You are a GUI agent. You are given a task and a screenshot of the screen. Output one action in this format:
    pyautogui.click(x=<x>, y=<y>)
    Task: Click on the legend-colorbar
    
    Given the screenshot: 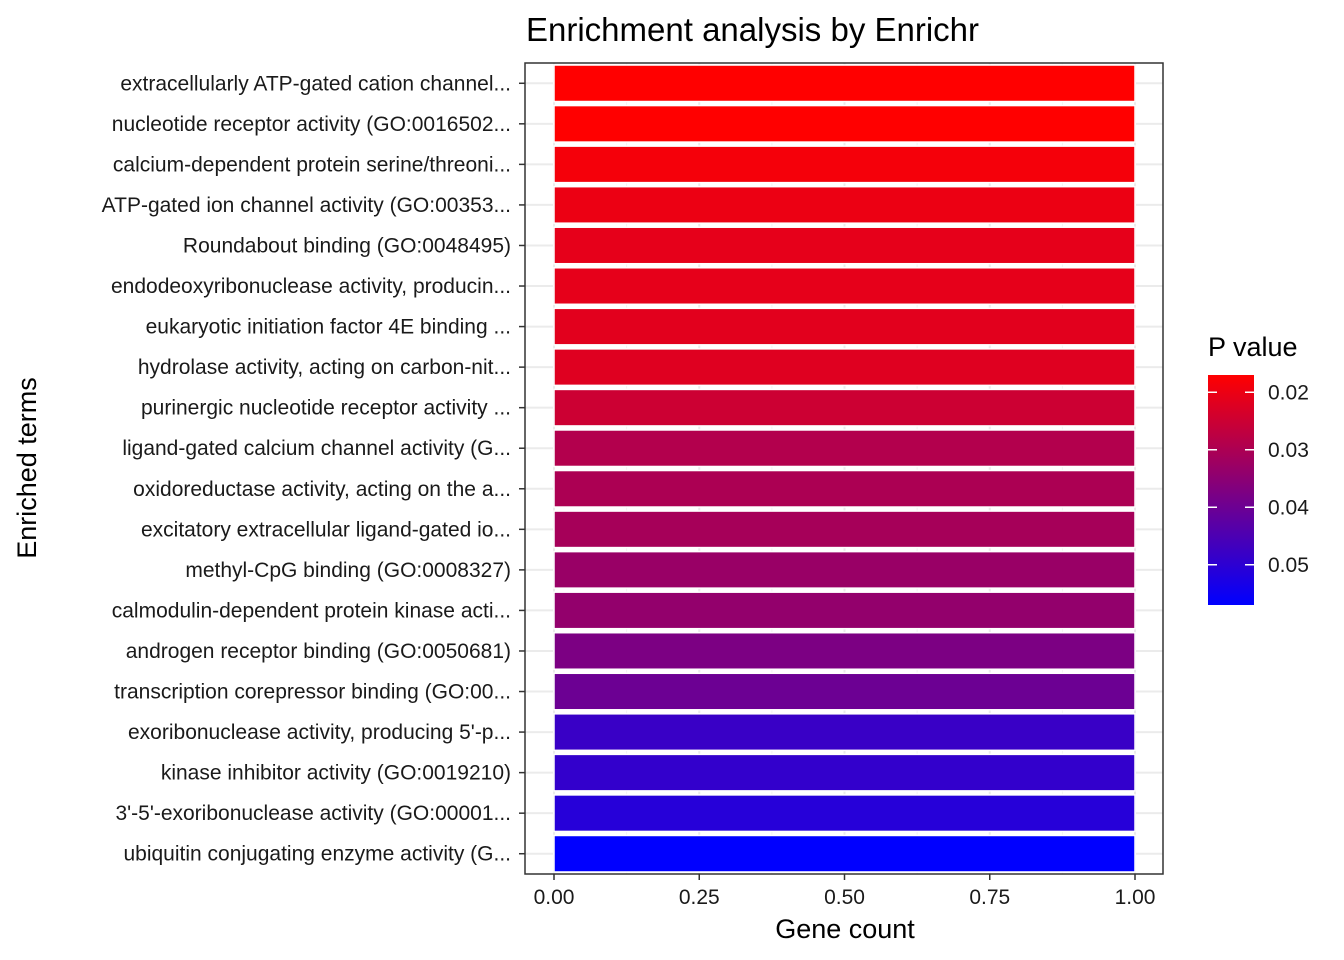 What is the action you would take?
    pyautogui.click(x=1231, y=490)
    